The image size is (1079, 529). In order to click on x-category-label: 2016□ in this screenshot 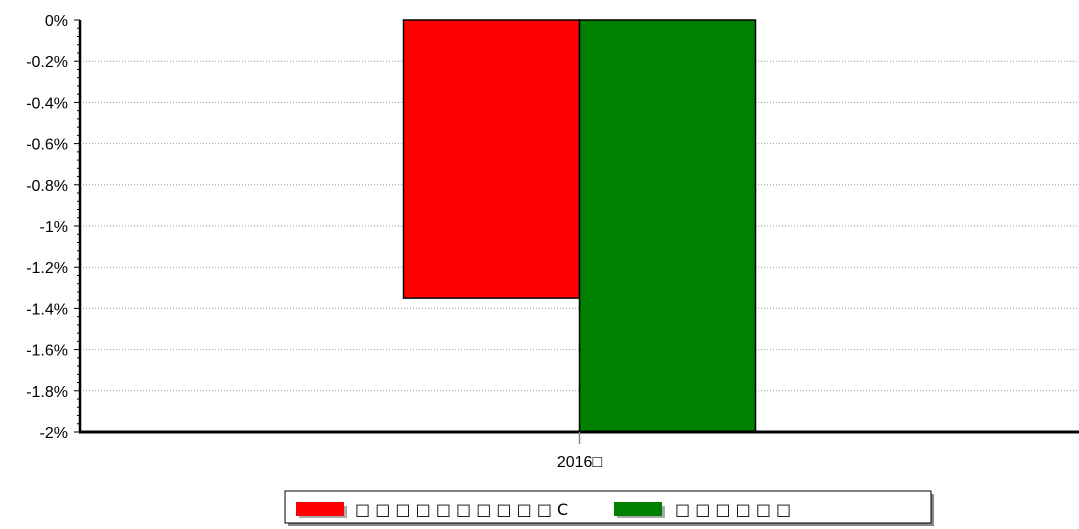, I will do `click(580, 462)`.